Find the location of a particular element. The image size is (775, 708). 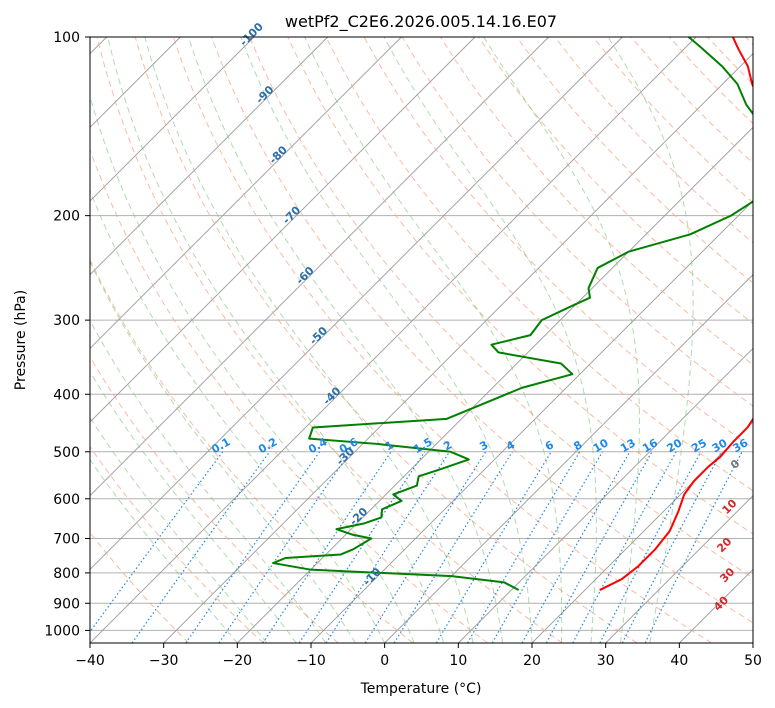

x-tick-label: −40 is located at coordinates (90, 661).